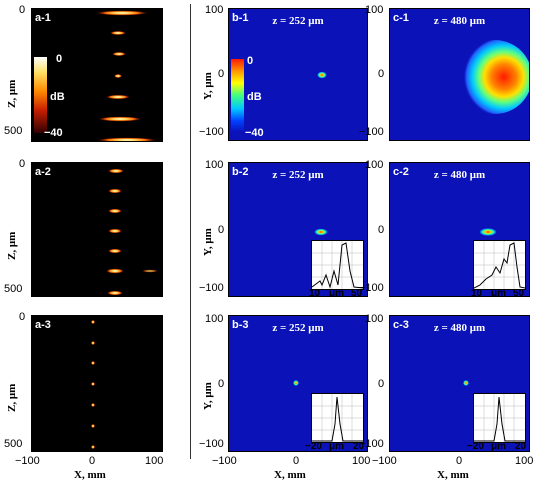 The width and height of the screenshot is (550, 483). Describe the element at coordinates (459, 383) in the screenshot. I see `panel-c3: c-3 z = 480 μm −20 μm 20` at that location.